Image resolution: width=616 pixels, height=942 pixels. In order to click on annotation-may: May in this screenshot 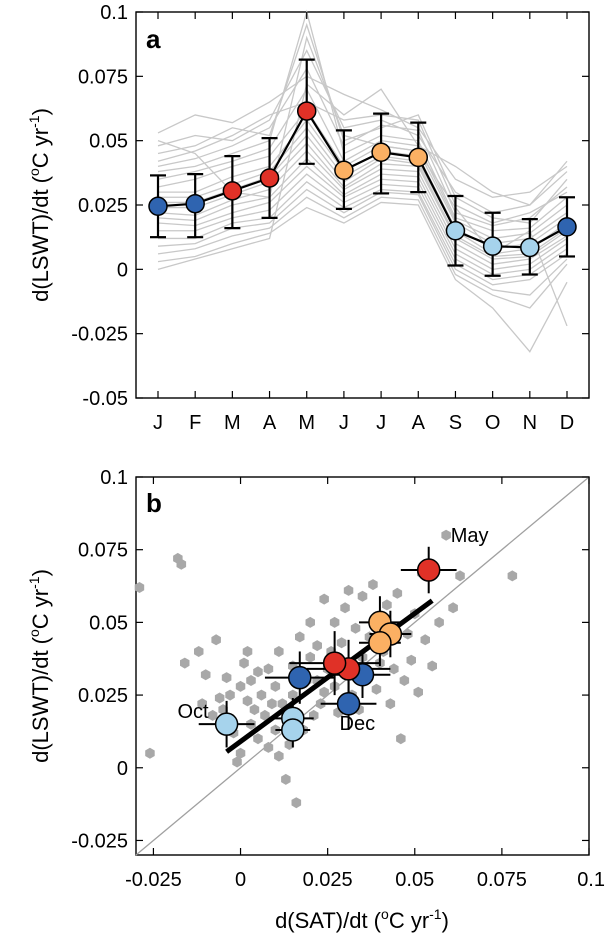, I will do `click(470, 536)`.